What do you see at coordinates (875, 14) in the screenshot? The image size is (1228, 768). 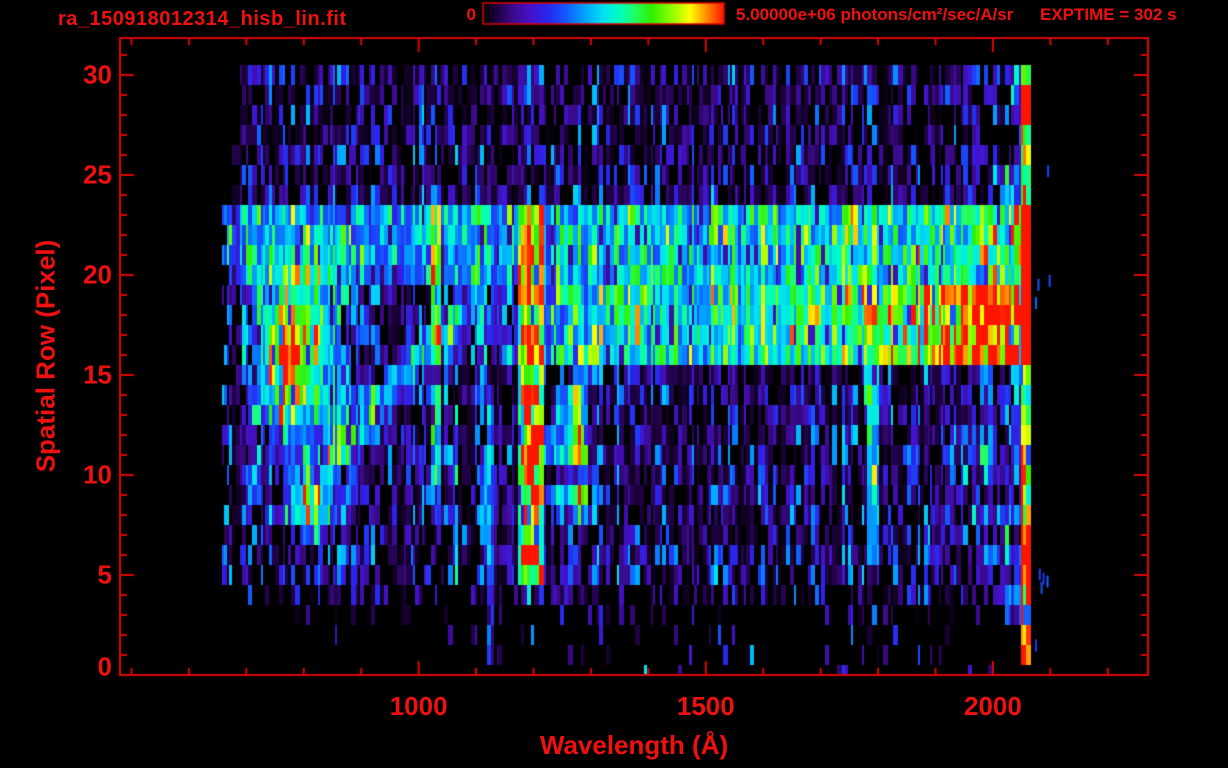 I see `colorbar-max-label: 5.00000e+06 photons/cm²/sec/A/sr` at bounding box center [875, 14].